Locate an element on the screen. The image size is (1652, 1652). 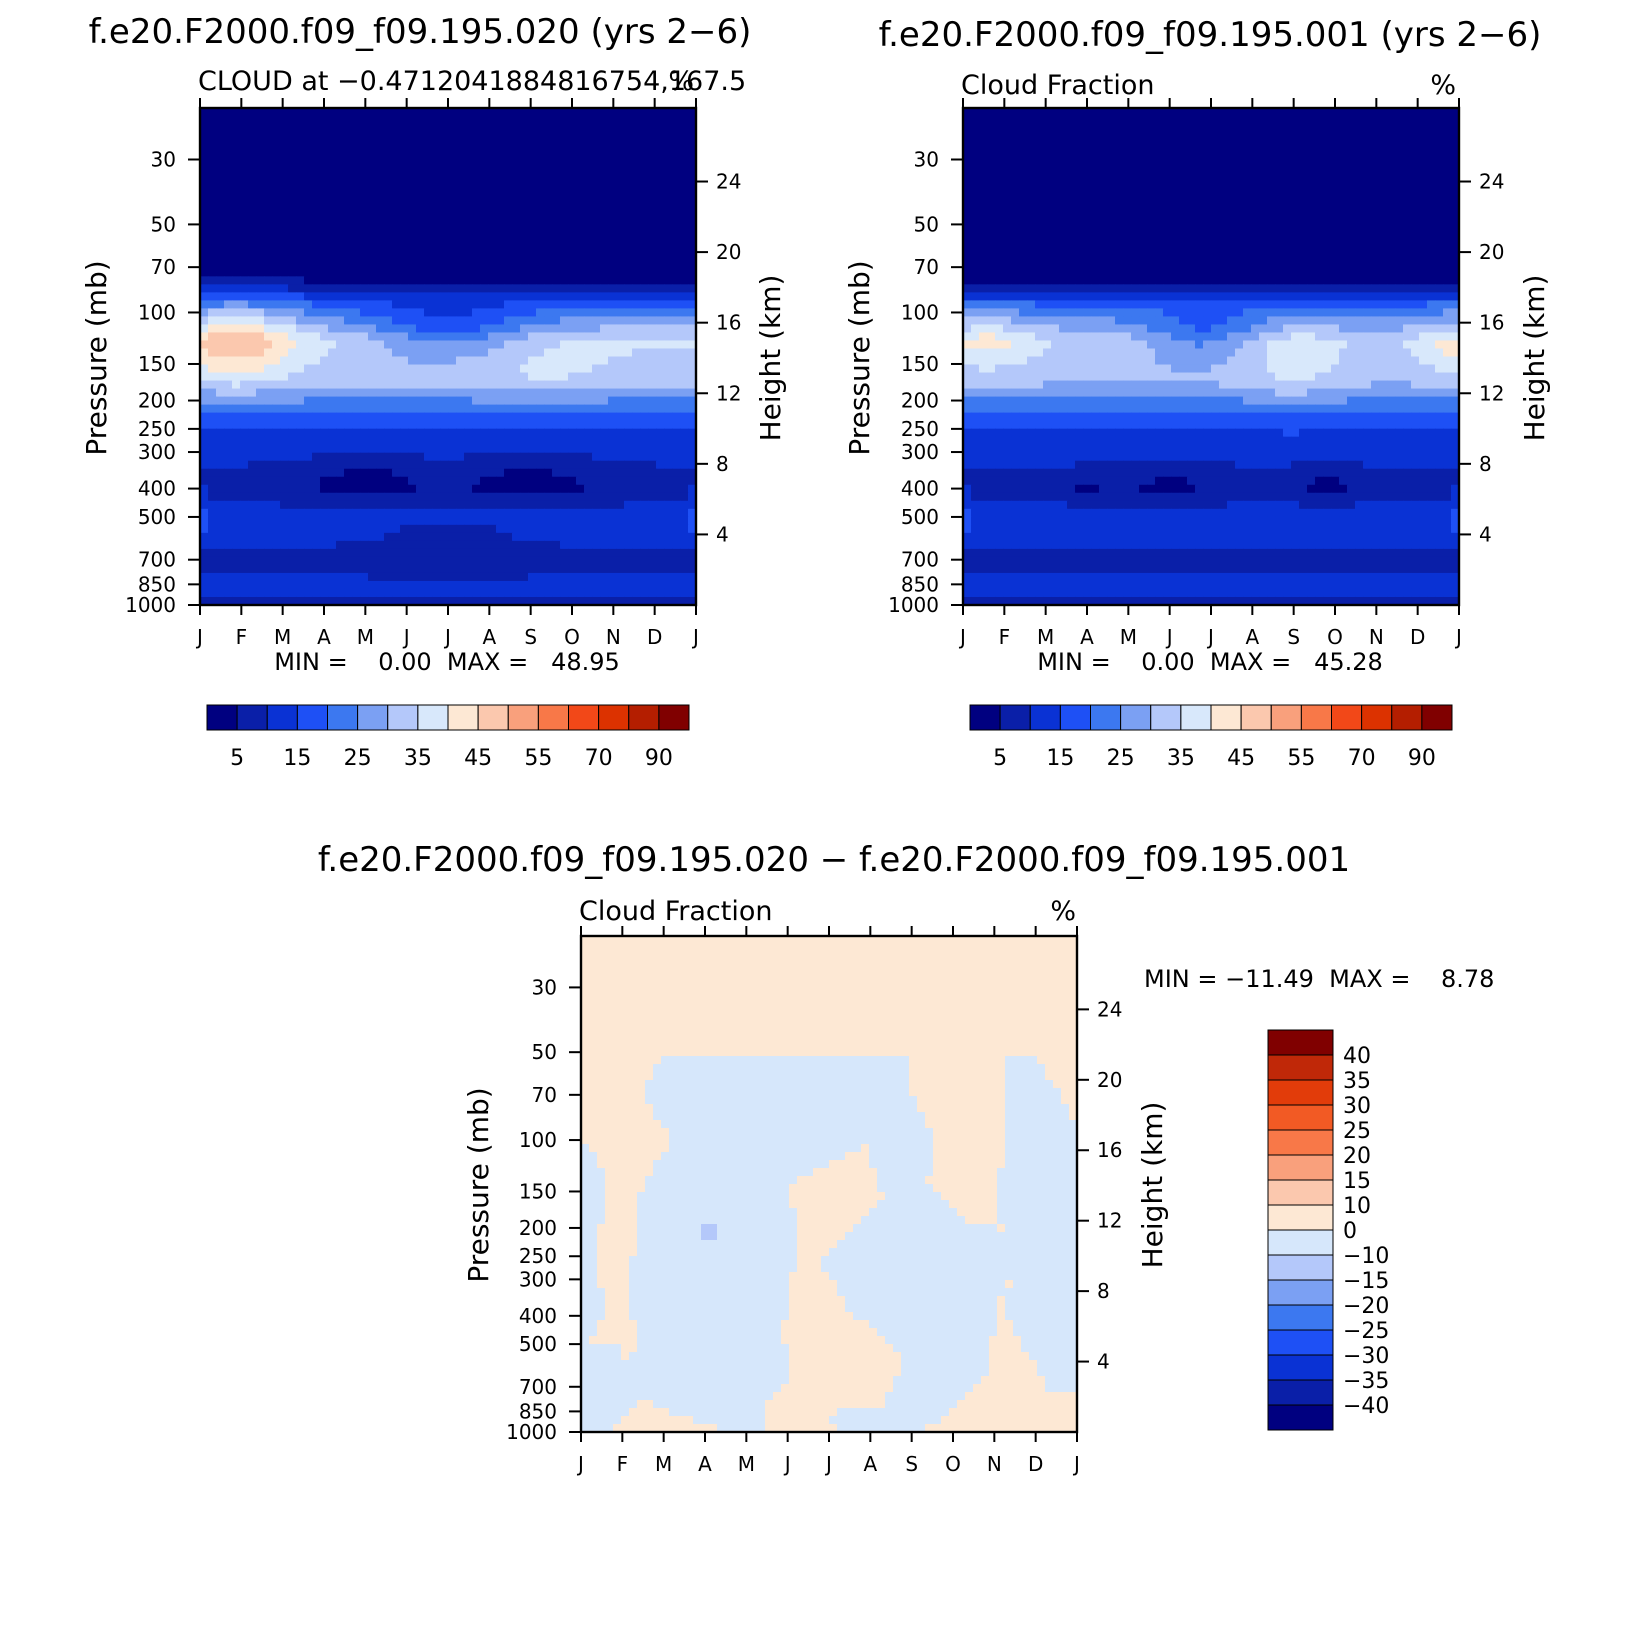
y-tick-label: 30 is located at coordinates (163, 160).